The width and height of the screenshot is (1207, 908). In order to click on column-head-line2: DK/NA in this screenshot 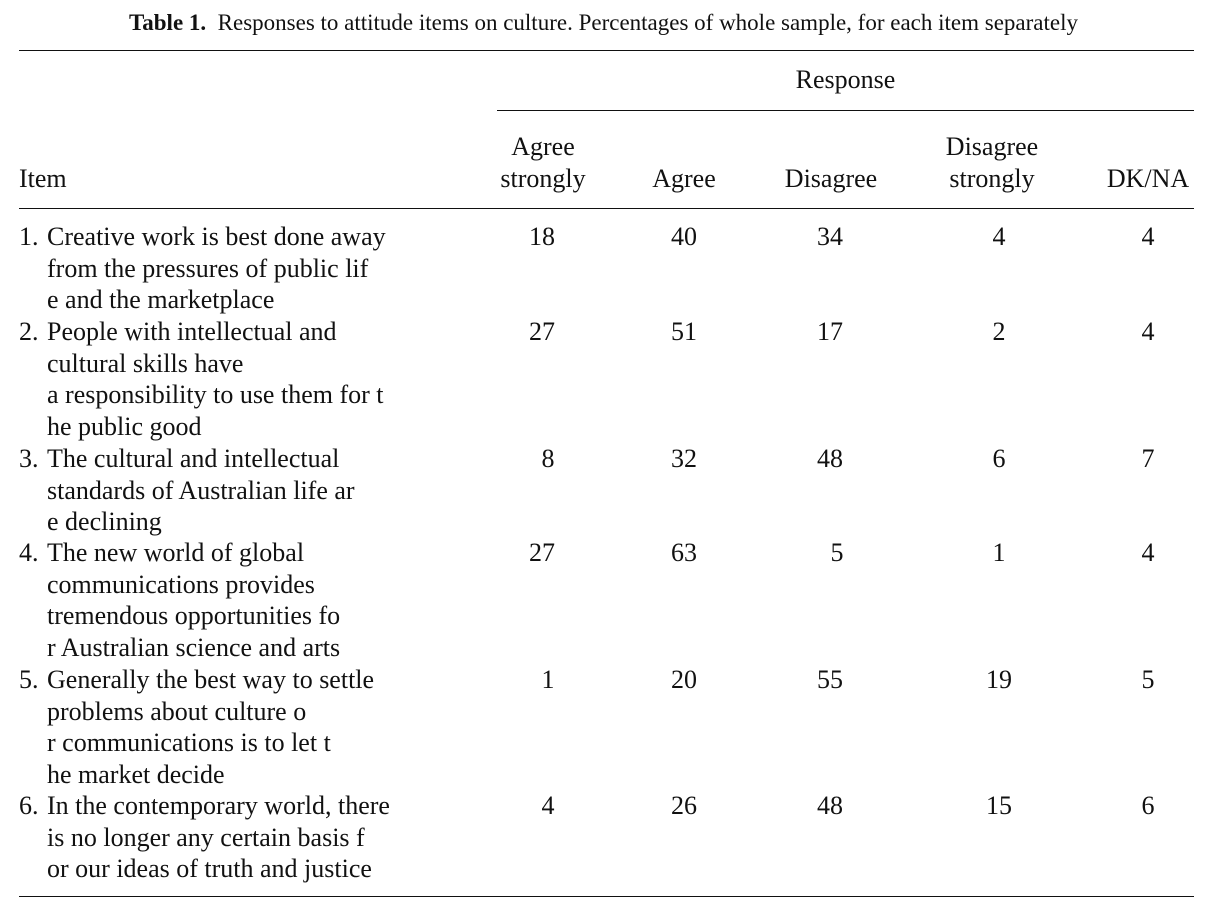, I will do `click(1148, 178)`.